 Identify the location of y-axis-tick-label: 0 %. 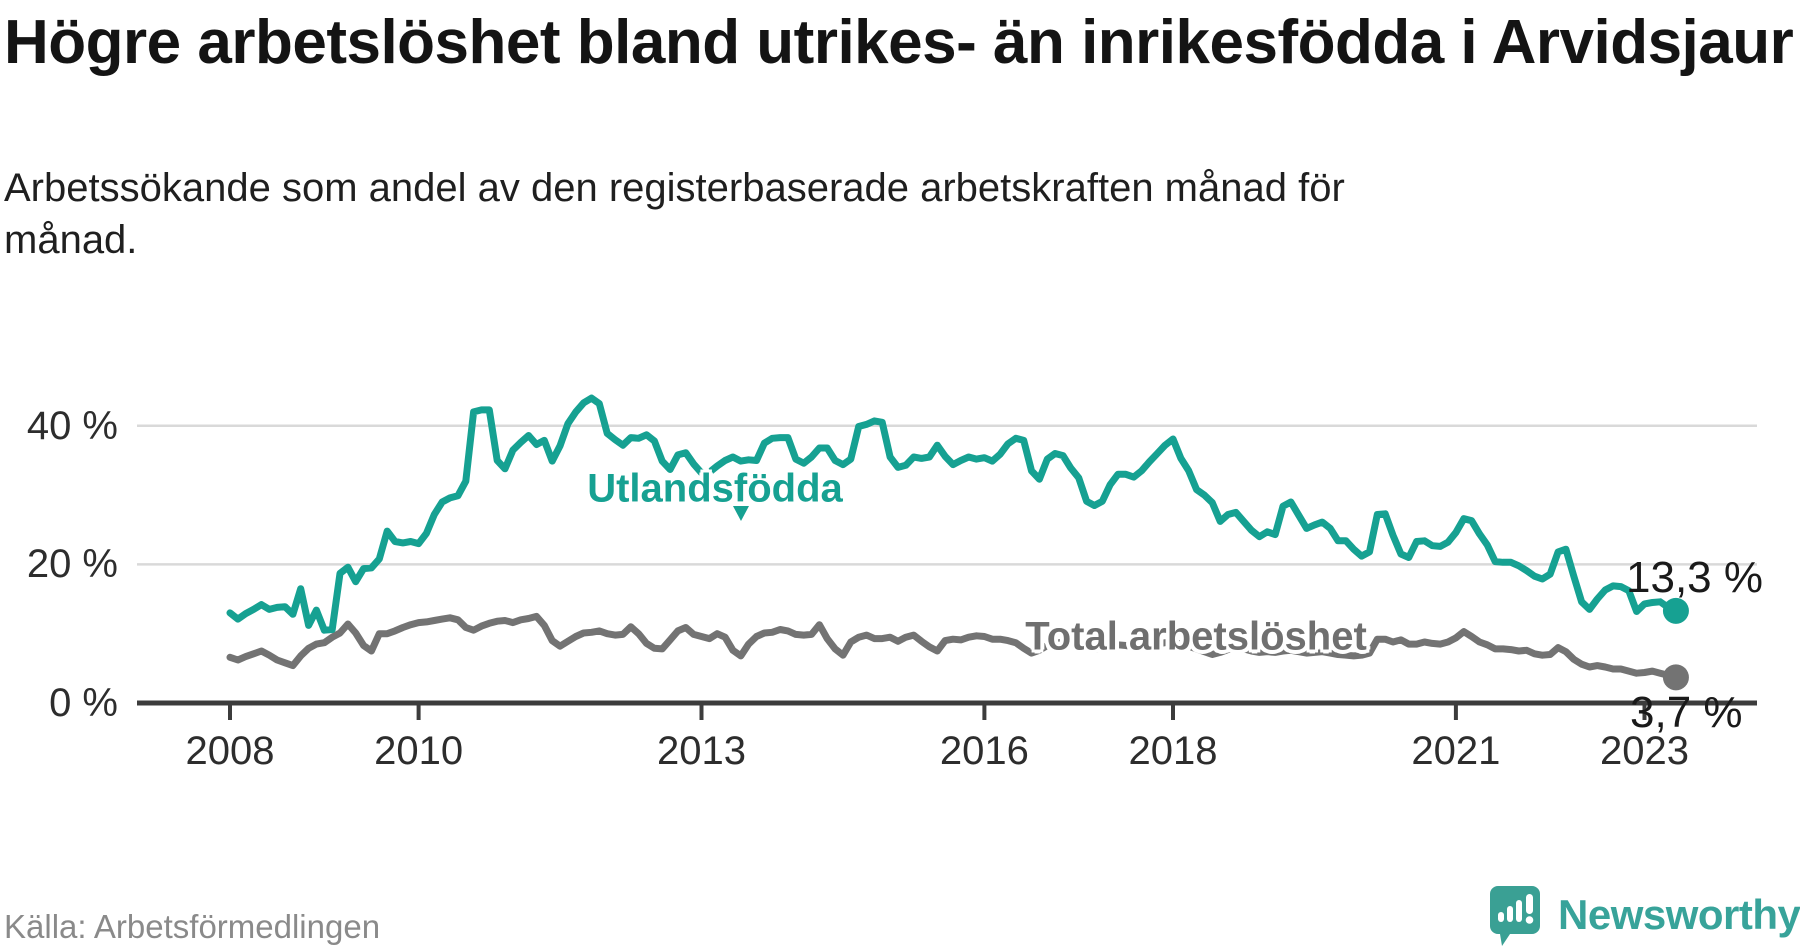
(83, 703).